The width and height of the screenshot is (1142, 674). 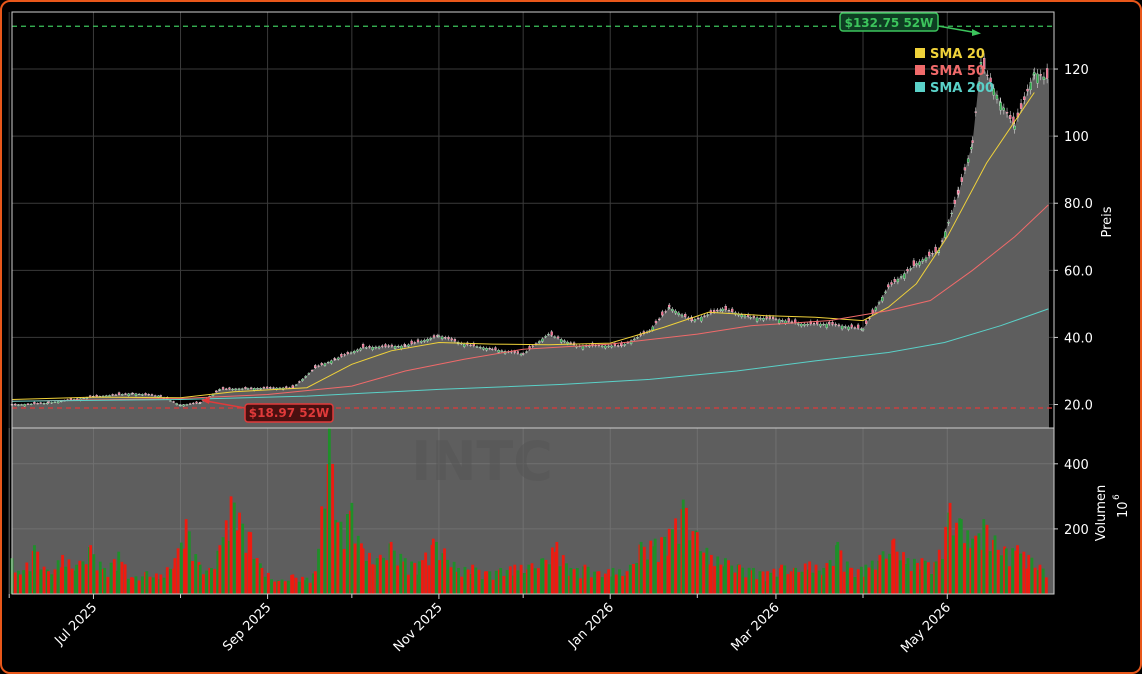 What do you see at coordinates (756, 627) in the screenshot?
I see `xtick-label: Mar 2026` at bounding box center [756, 627].